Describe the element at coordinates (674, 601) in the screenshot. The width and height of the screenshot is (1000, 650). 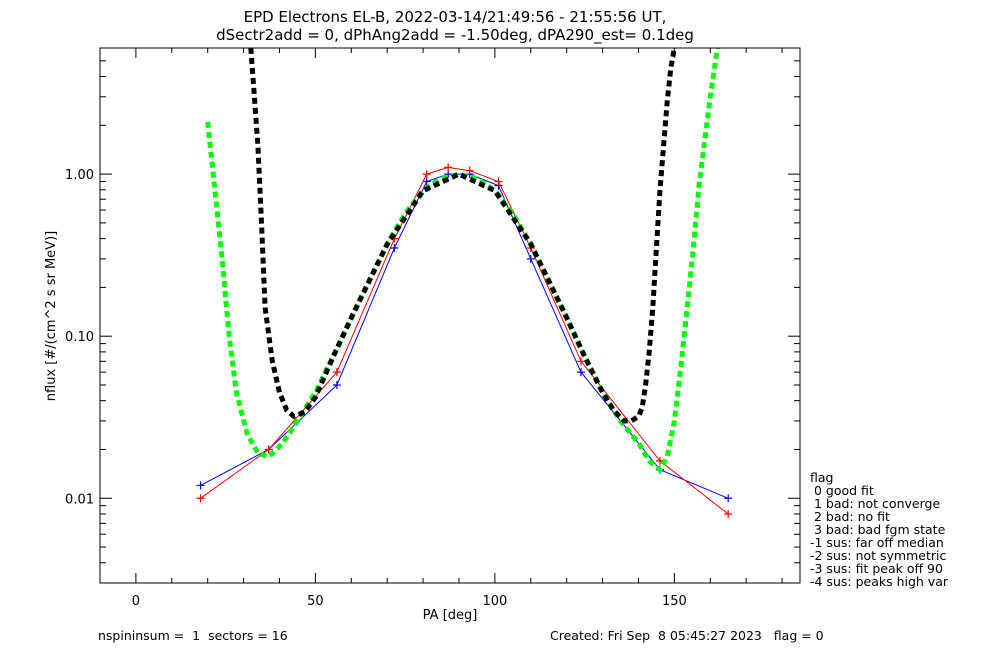
I see `x-tick-label: 150` at that location.